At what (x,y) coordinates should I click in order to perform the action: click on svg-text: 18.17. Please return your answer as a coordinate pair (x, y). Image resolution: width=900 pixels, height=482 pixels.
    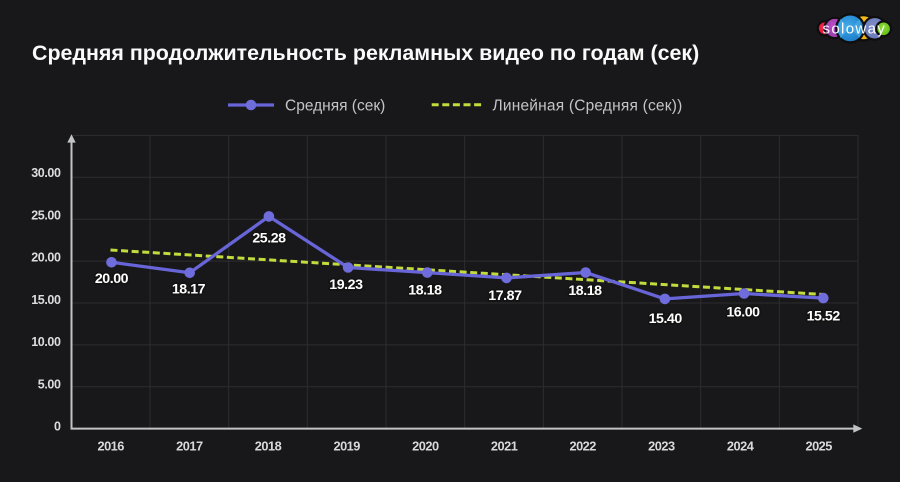
    Looking at the image, I should click on (189, 289).